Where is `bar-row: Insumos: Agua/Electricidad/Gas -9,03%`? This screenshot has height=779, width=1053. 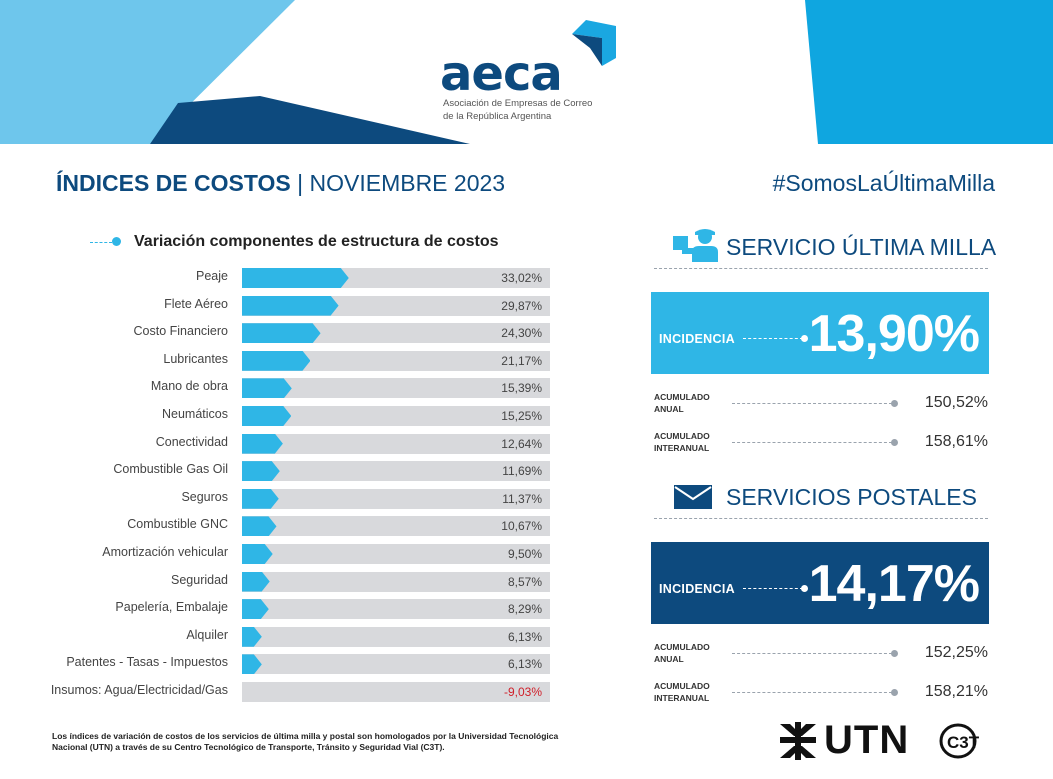 bar-row: Insumos: Agua/Electricidad/Gas -9,03% is located at coordinates (280, 693).